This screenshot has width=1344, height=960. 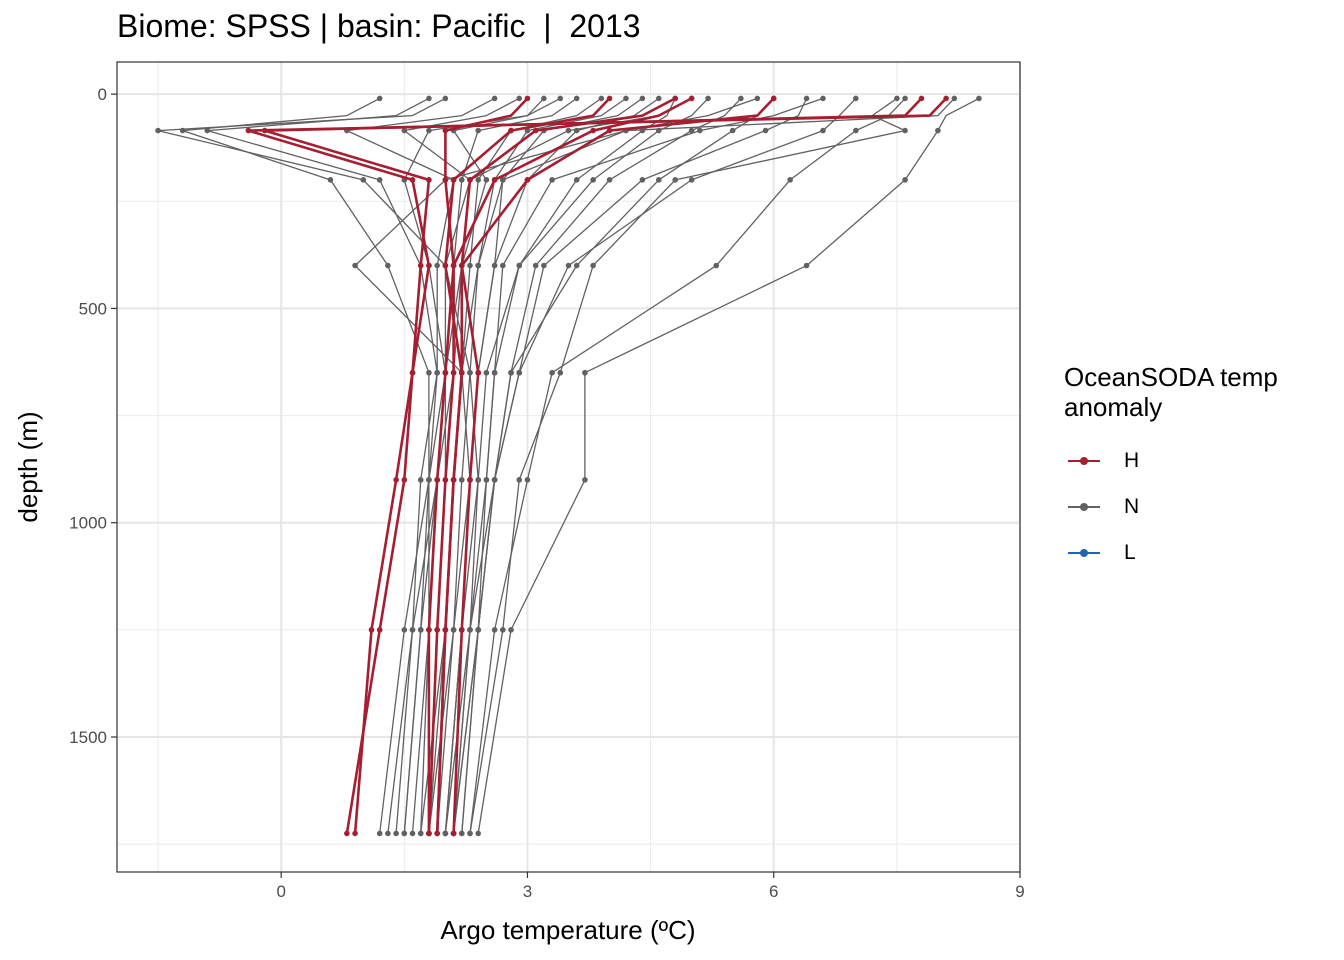 I want to click on x-tick-label: 6, so click(x=773, y=891).